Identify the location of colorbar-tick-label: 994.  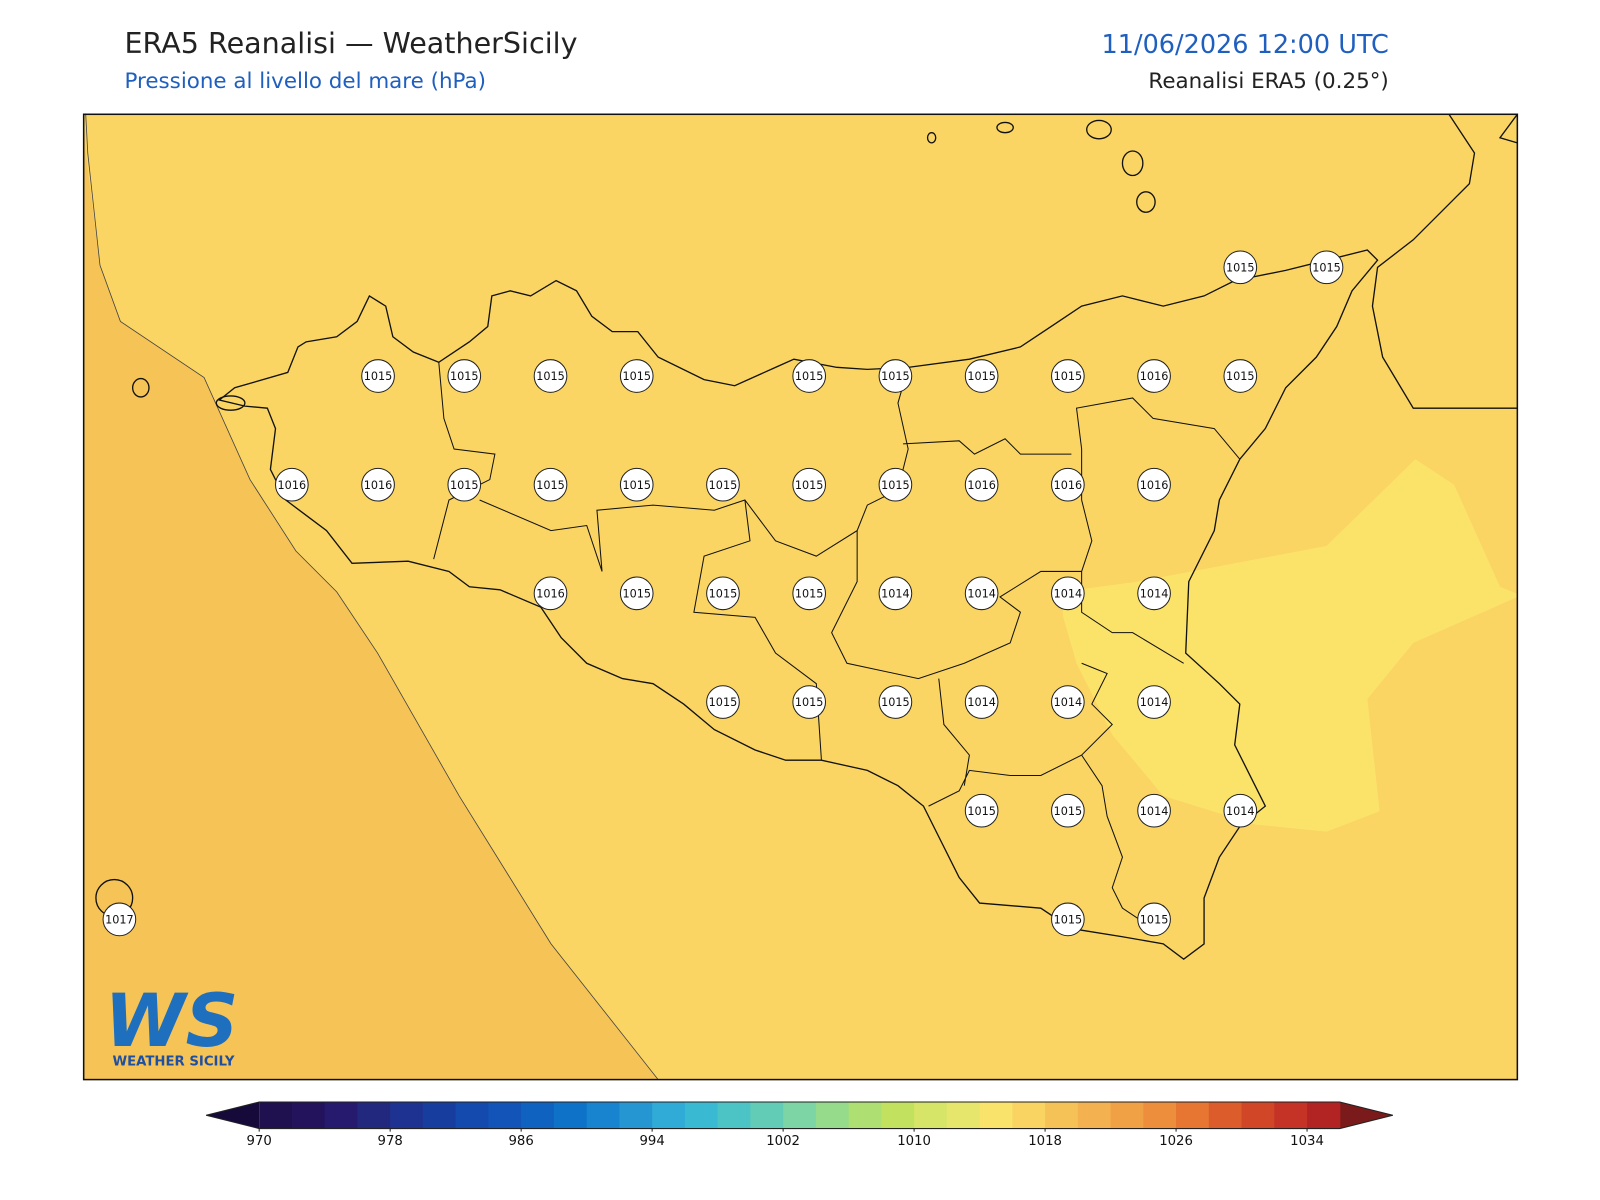
(651, 1141).